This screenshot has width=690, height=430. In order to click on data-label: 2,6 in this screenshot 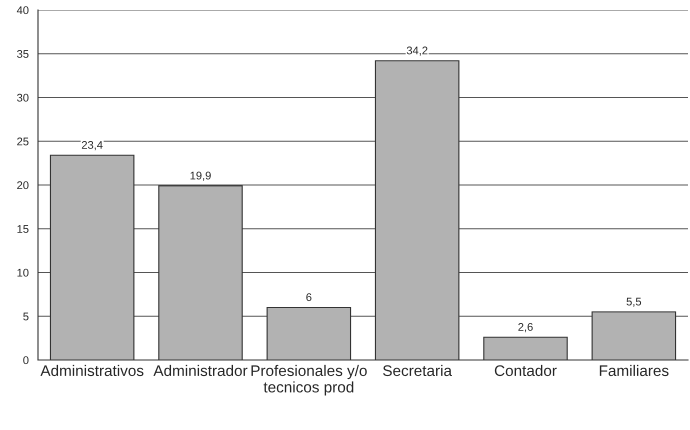, I will do `click(525, 327)`.